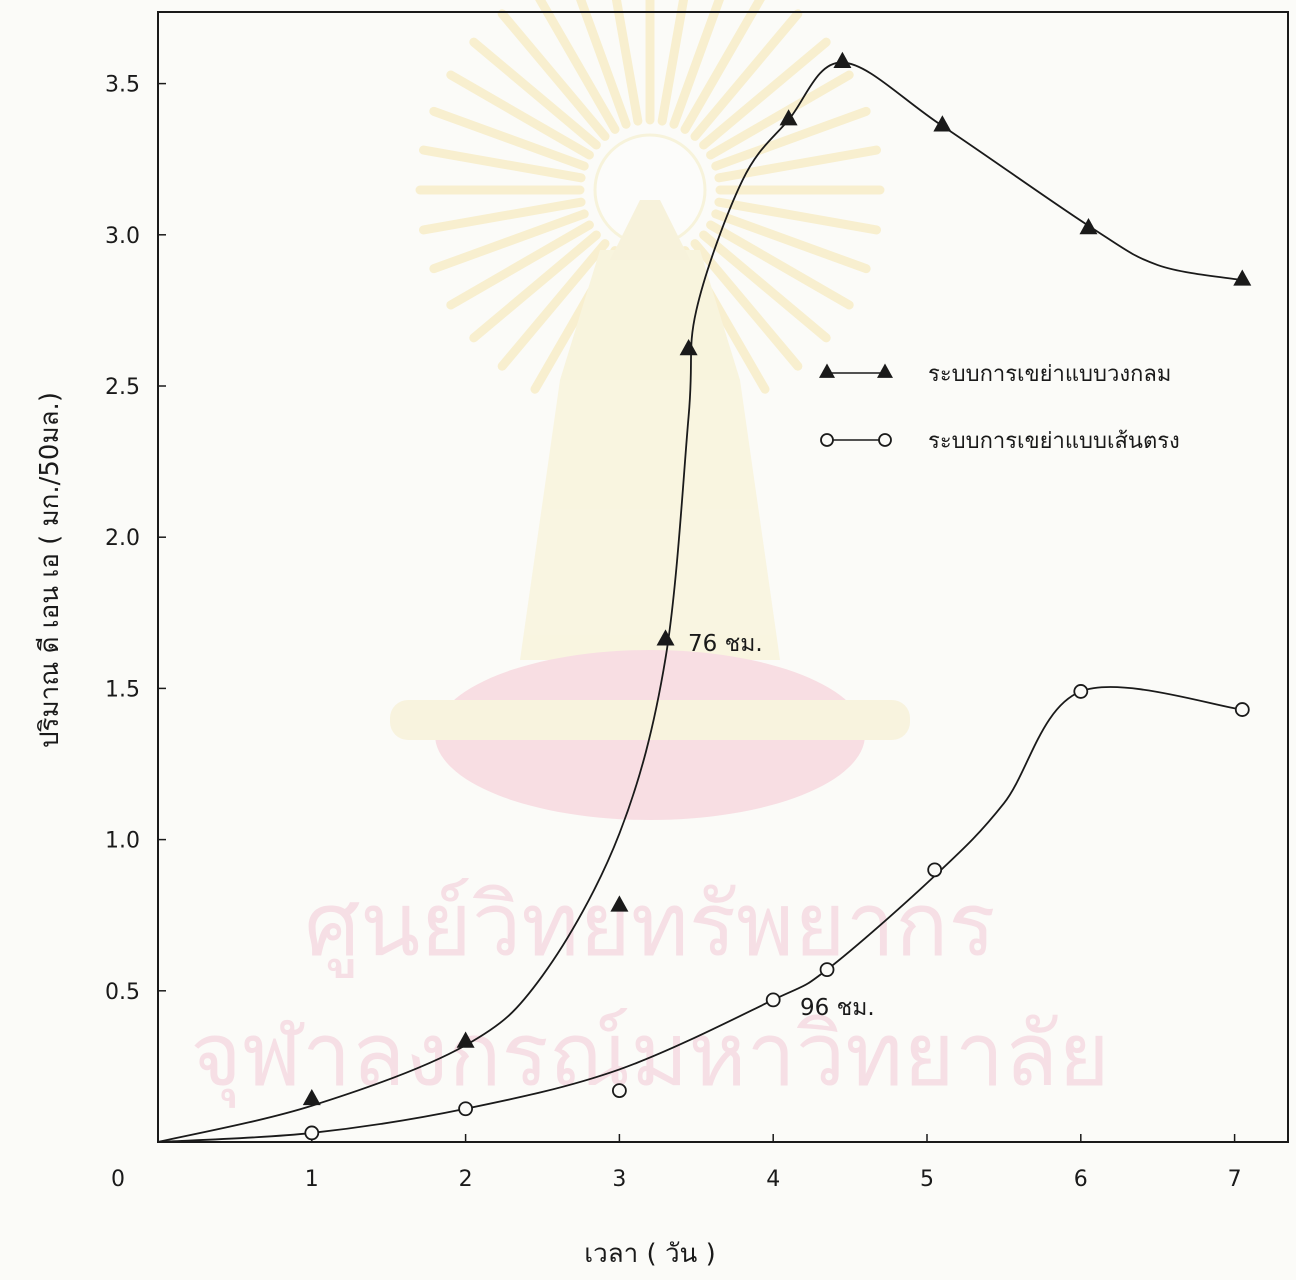 Image resolution: width=1296 pixels, height=1280 pixels. I want to click on annotation-label: 76 ชม., so click(725, 644).